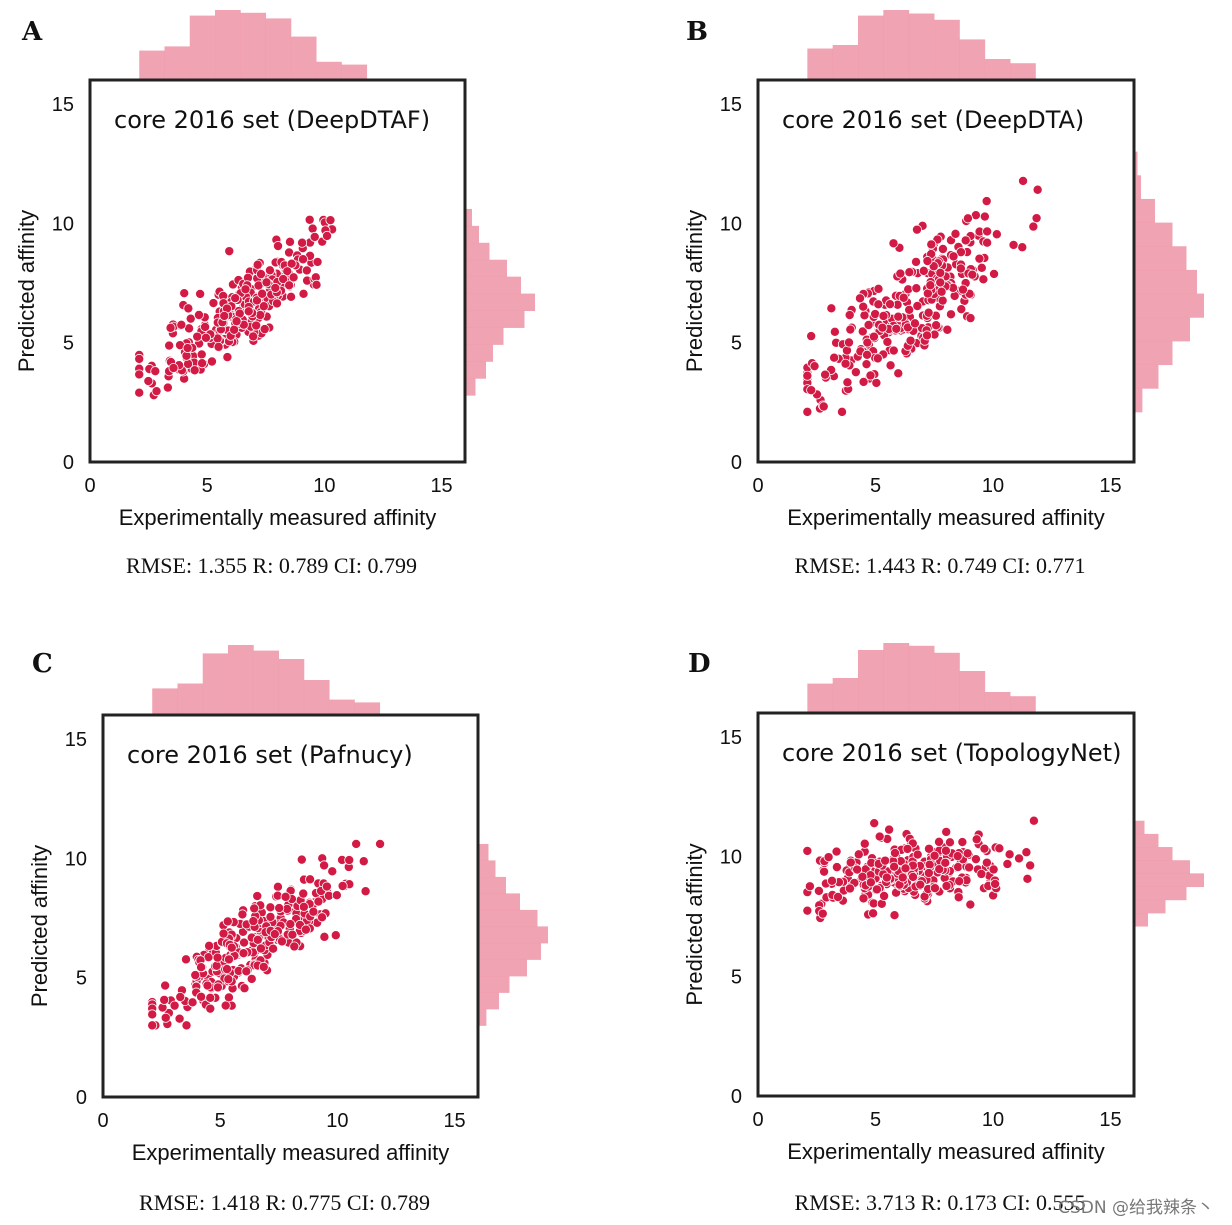 Image resolution: width=1232 pixels, height=1225 pixels. Describe the element at coordinates (220, 1121) in the screenshot. I see `x-tick-label: 5` at that location.